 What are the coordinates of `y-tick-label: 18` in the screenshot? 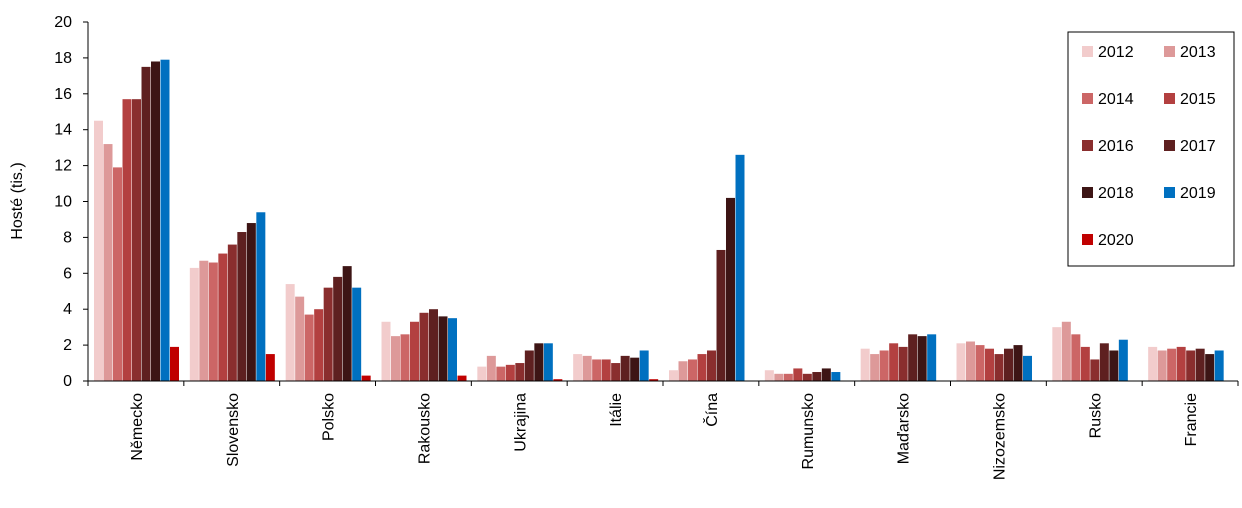 It's located at (63, 58).